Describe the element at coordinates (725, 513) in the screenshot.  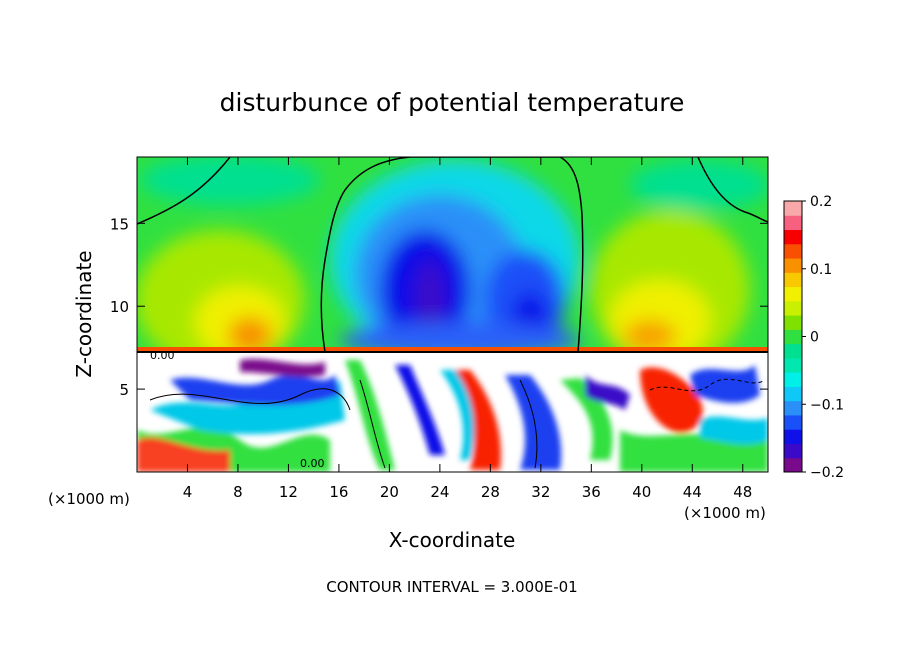
I see `x-unit-right: (×1000 m)` at that location.